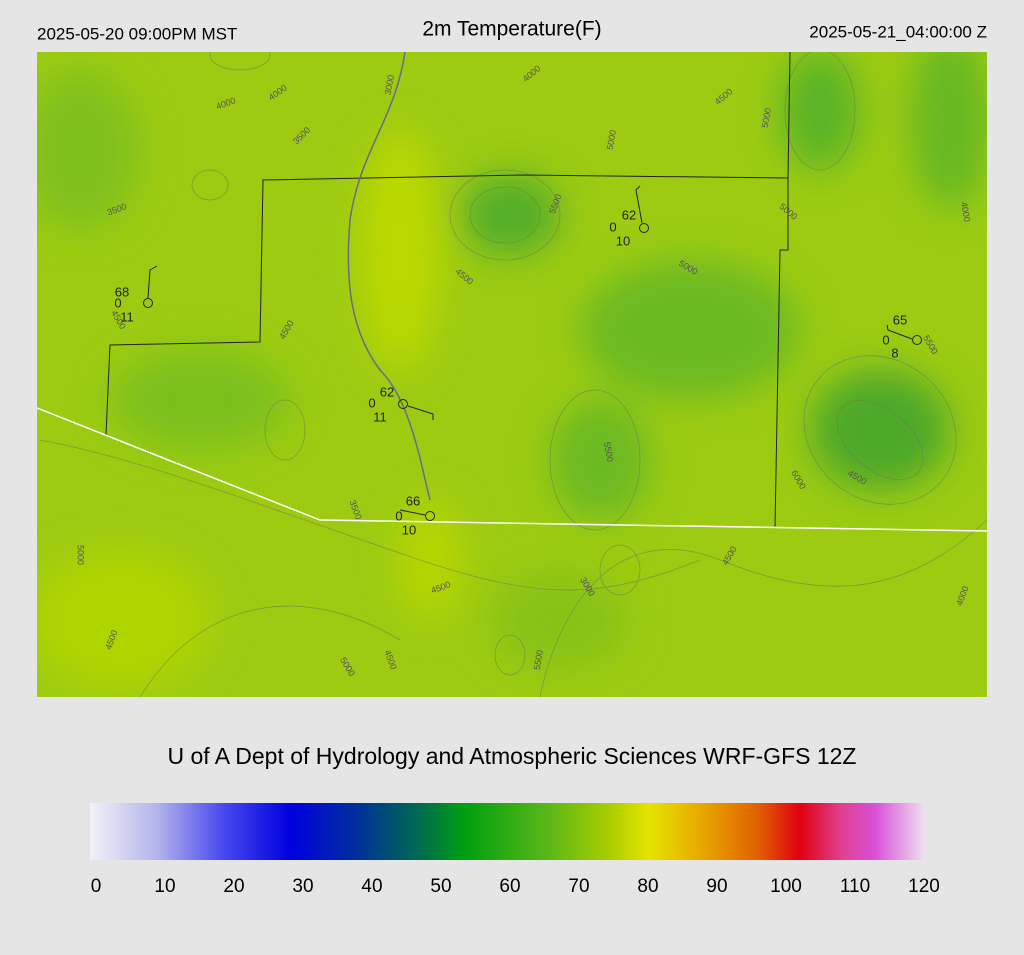  Describe the element at coordinates (507, 831) in the screenshot. I see `colorbar` at that location.